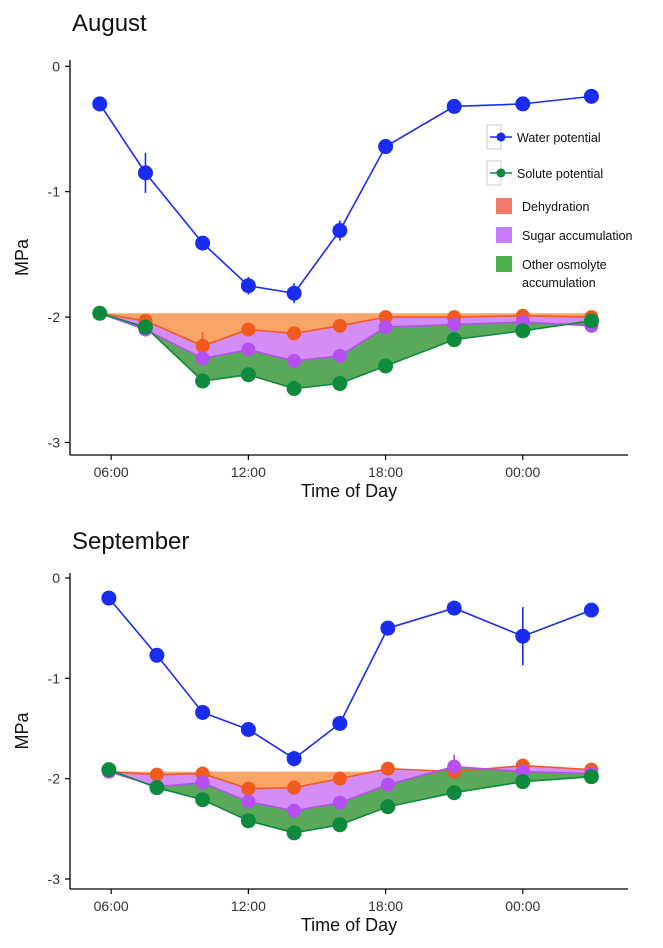 The width and height of the screenshot is (663, 948). Describe the element at coordinates (501, 137) in the screenshot. I see `legend-water-marker` at that location.